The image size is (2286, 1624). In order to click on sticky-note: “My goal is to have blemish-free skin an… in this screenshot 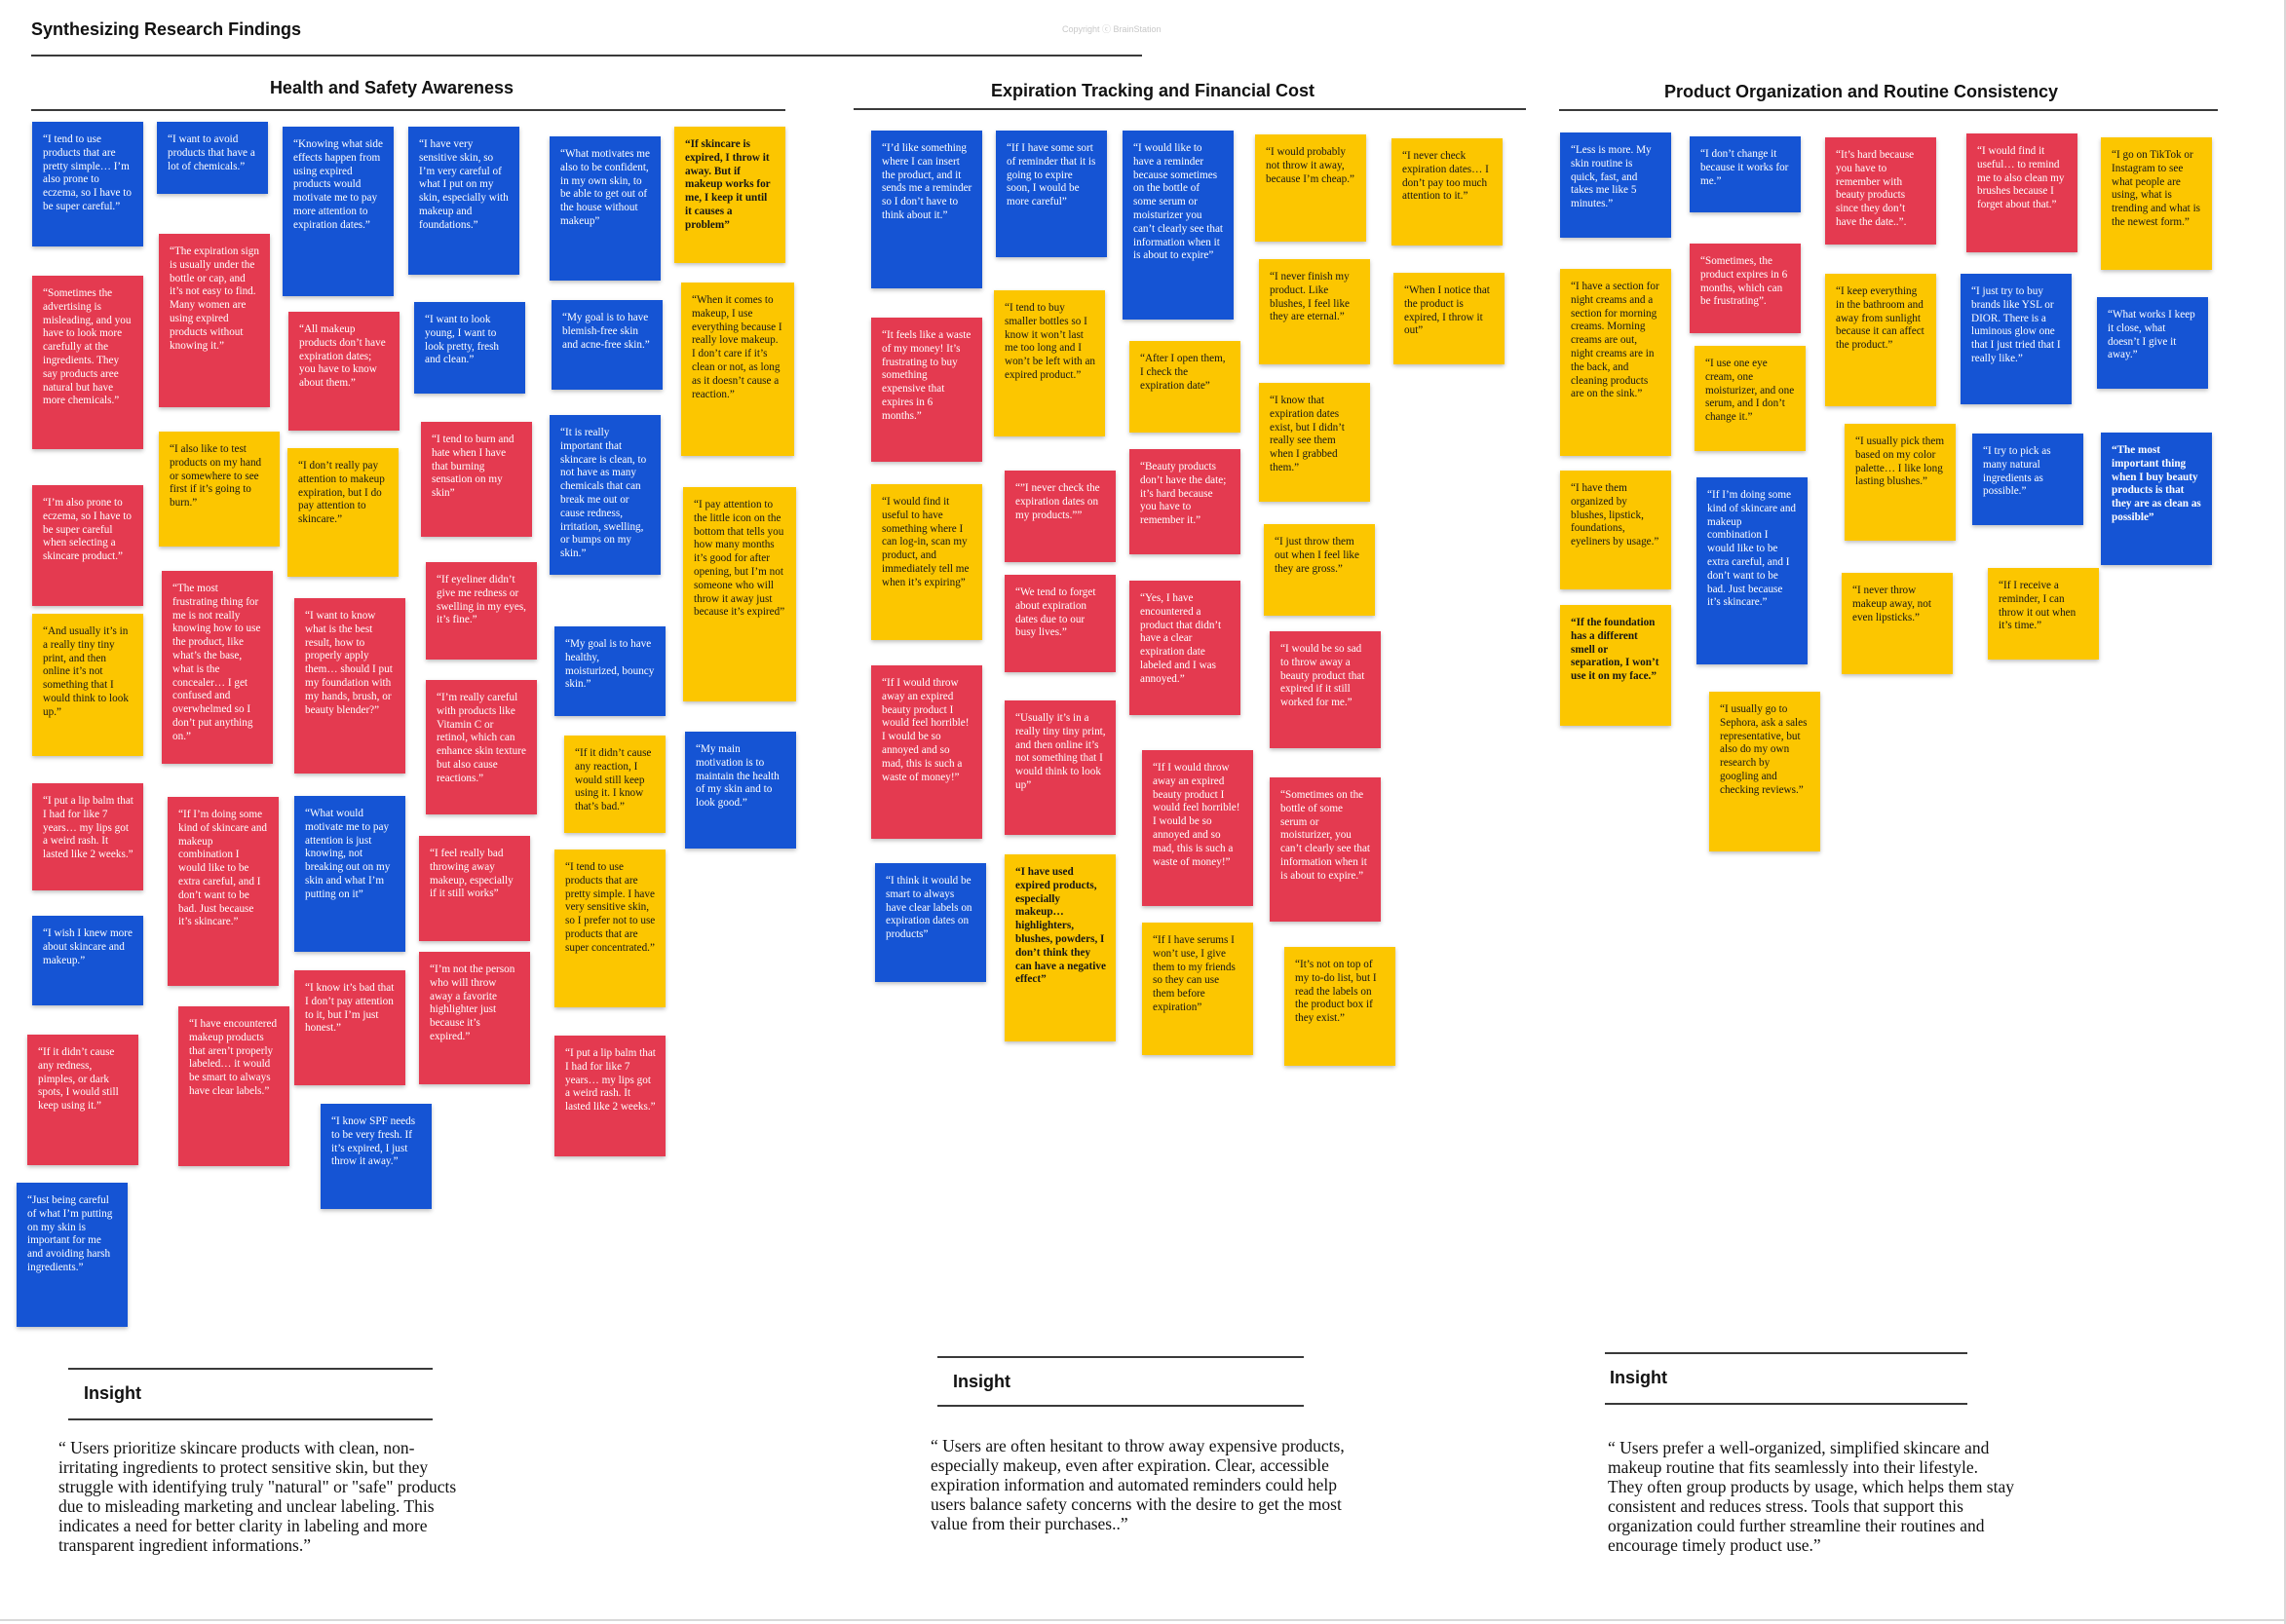, I will do `click(607, 345)`.